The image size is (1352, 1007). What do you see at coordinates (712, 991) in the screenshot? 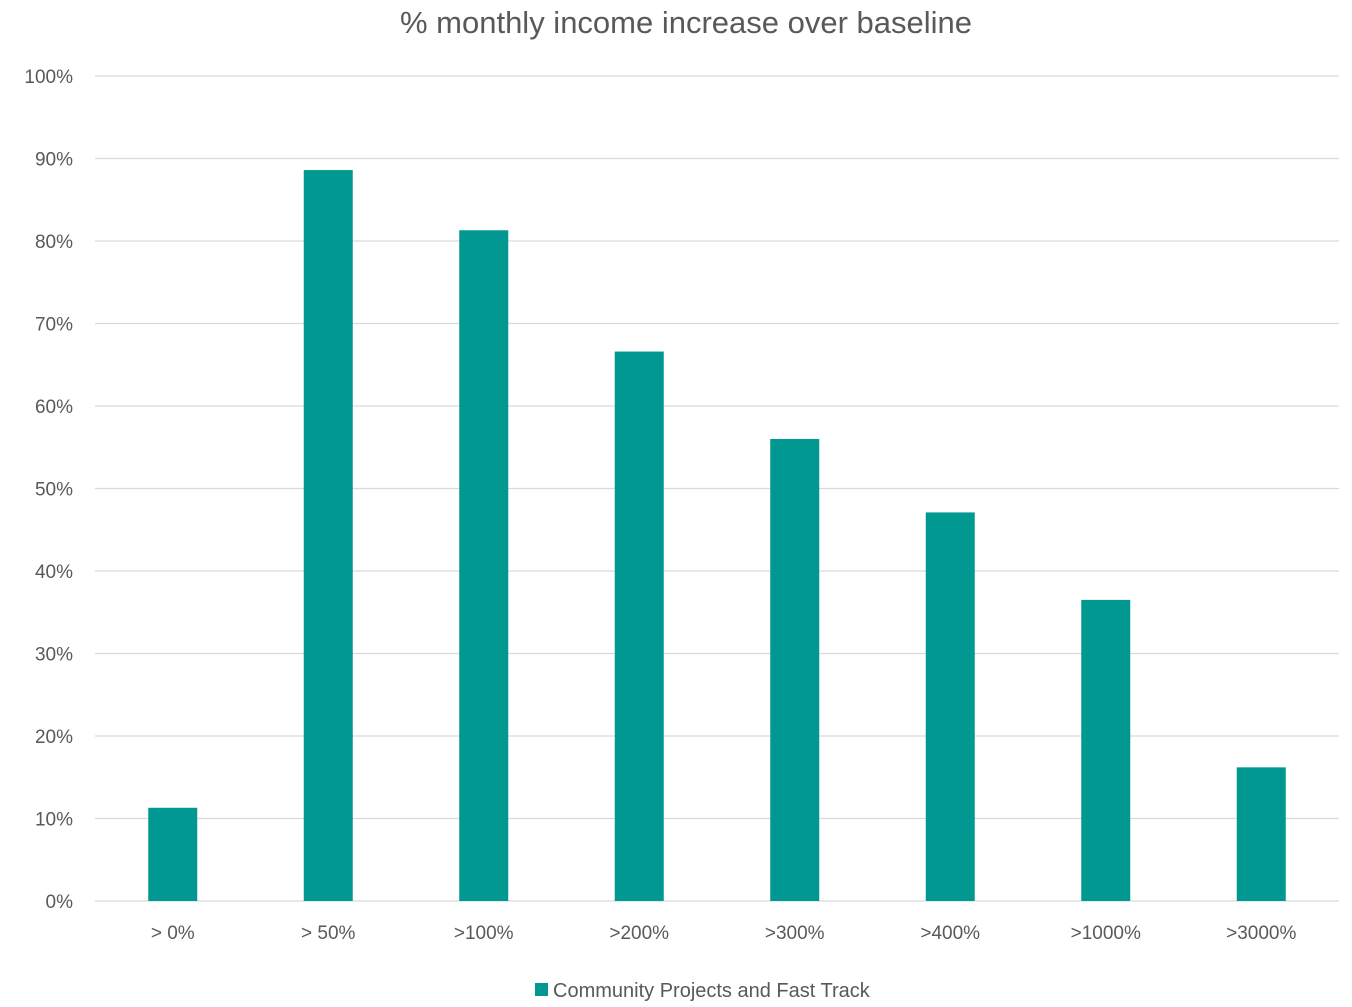
I see `legend-label: Community Projects and Fast Track` at bounding box center [712, 991].